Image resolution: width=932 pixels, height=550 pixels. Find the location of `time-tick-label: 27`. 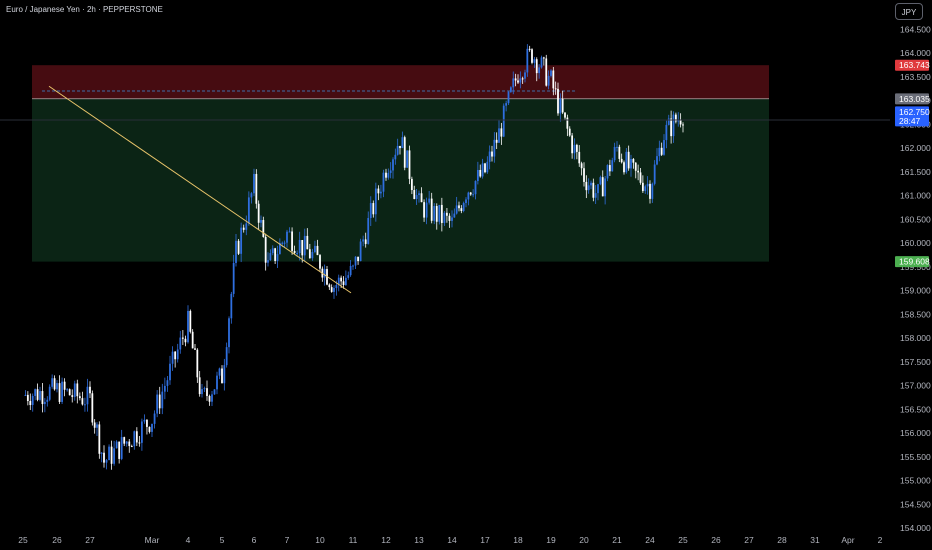

time-tick-label: 27 is located at coordinates (749, 540).